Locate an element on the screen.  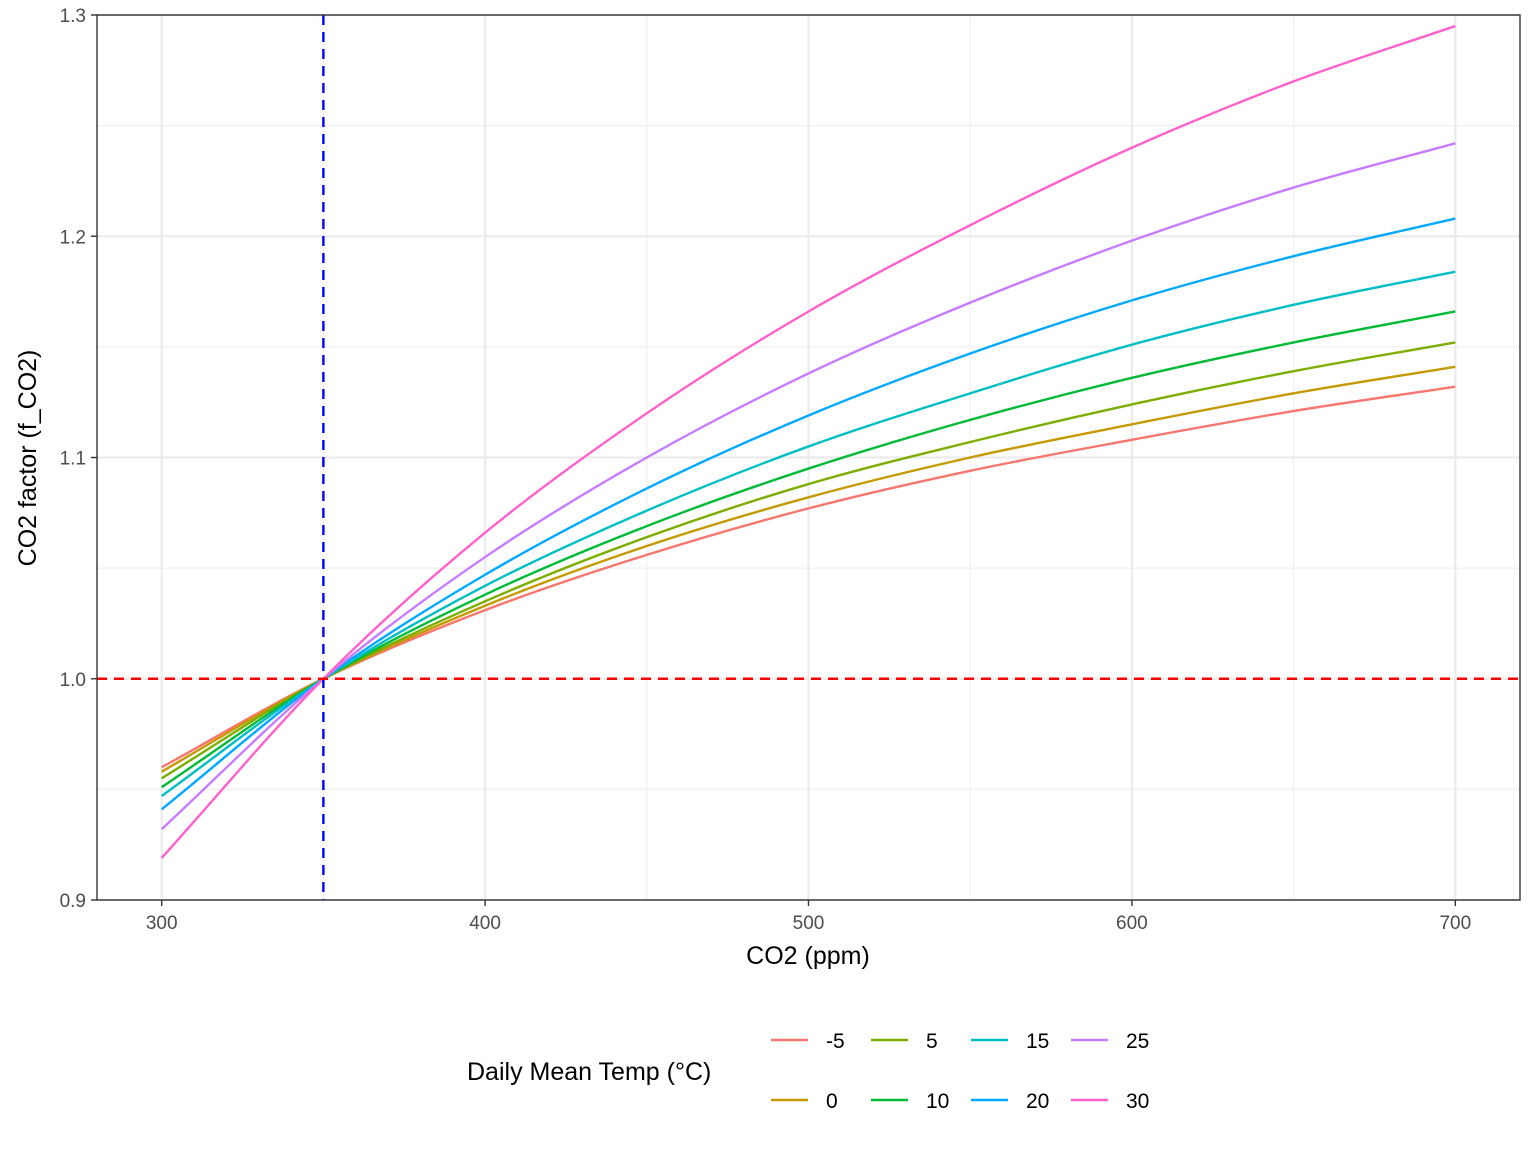
legend-label-0: 0 is located at coordinates (832, 1101).